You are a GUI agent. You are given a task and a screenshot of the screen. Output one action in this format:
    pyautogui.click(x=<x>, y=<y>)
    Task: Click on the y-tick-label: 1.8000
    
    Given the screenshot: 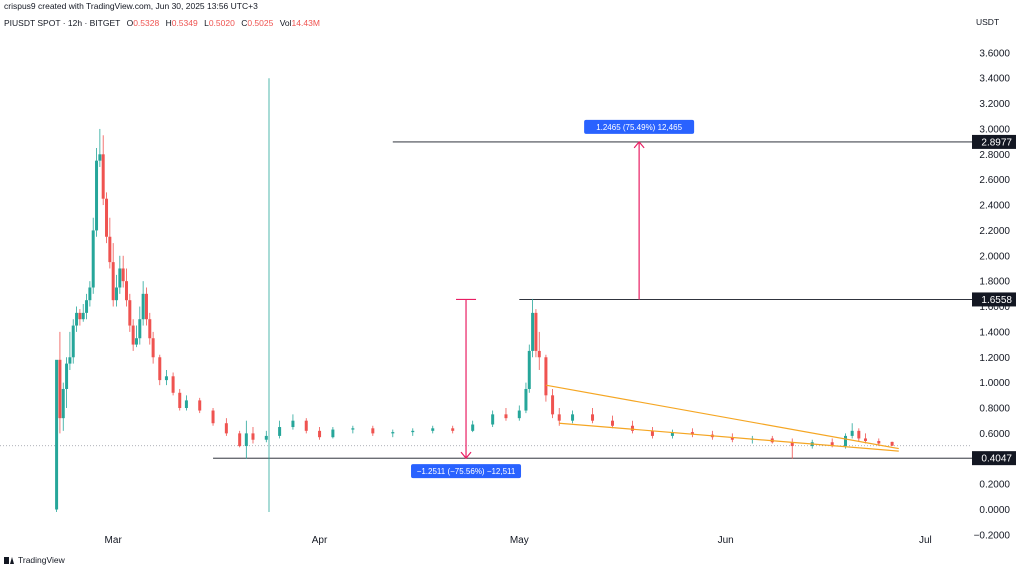 What is the action you would take?
    pyautogui.click(x=994, y=282)
    